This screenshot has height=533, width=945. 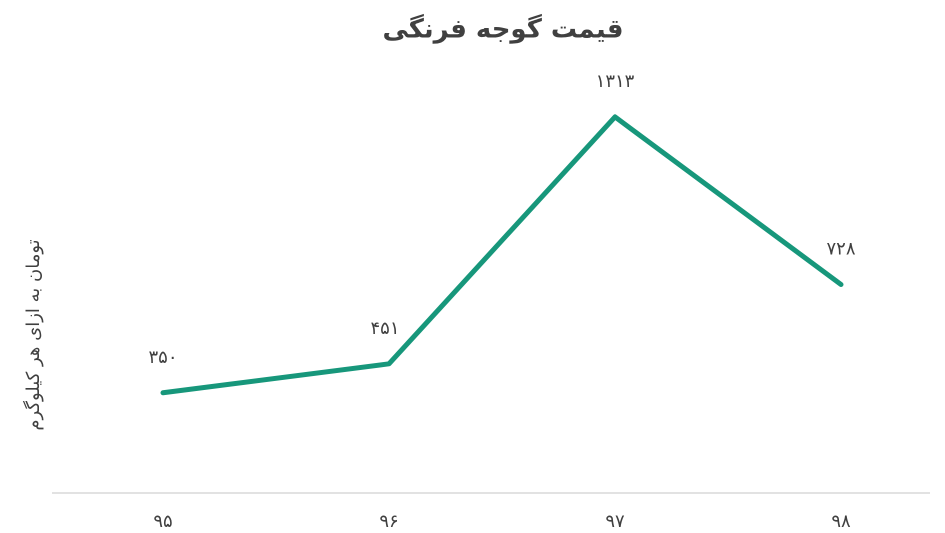 I want to click on data-label: ۷۲۸, so click(x=840, y=248).